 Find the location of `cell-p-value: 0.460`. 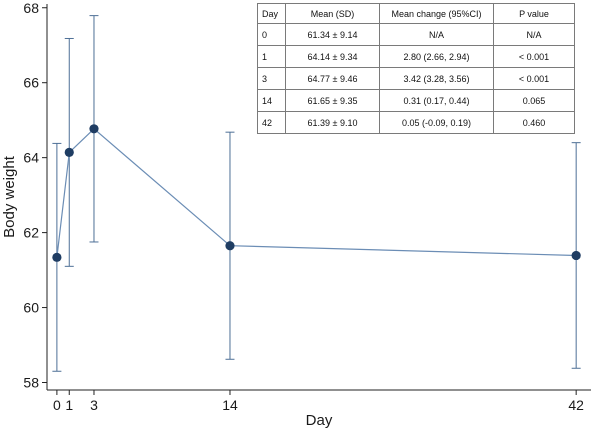

cell-p-value: 0.460 is located at coordinates (534, 122).